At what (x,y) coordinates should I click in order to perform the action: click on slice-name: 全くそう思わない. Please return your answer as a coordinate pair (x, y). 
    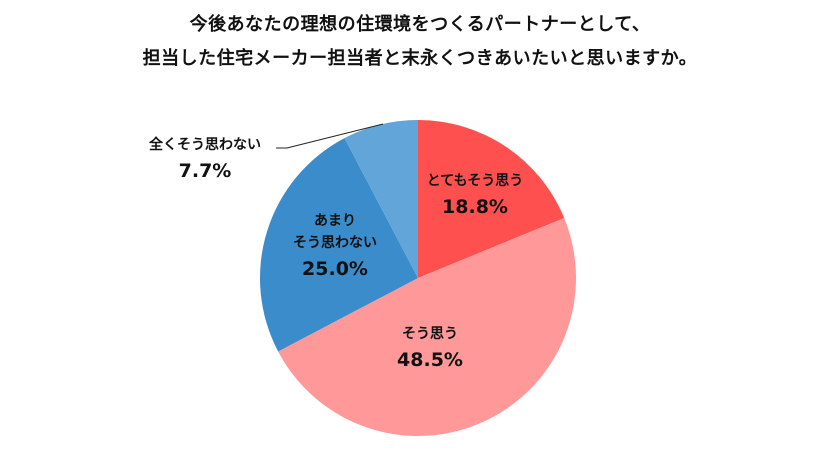
    Looking at the image, I should click on (205, 145).